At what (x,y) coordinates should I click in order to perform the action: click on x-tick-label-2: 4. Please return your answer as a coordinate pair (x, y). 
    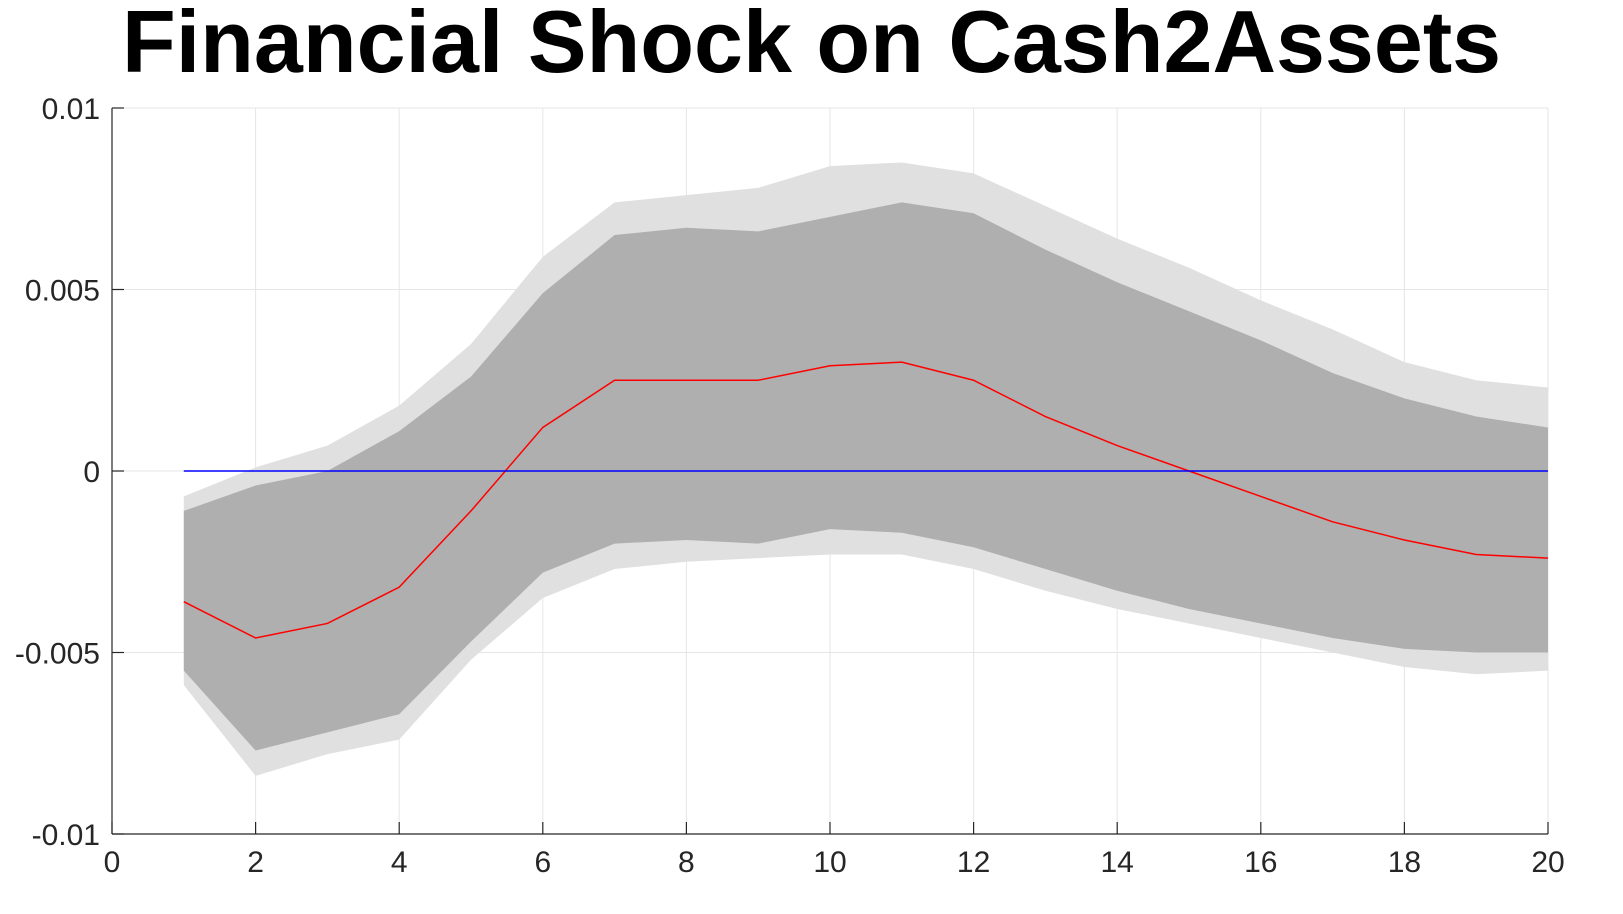
    Looking at the image, I should click on (399, 862).